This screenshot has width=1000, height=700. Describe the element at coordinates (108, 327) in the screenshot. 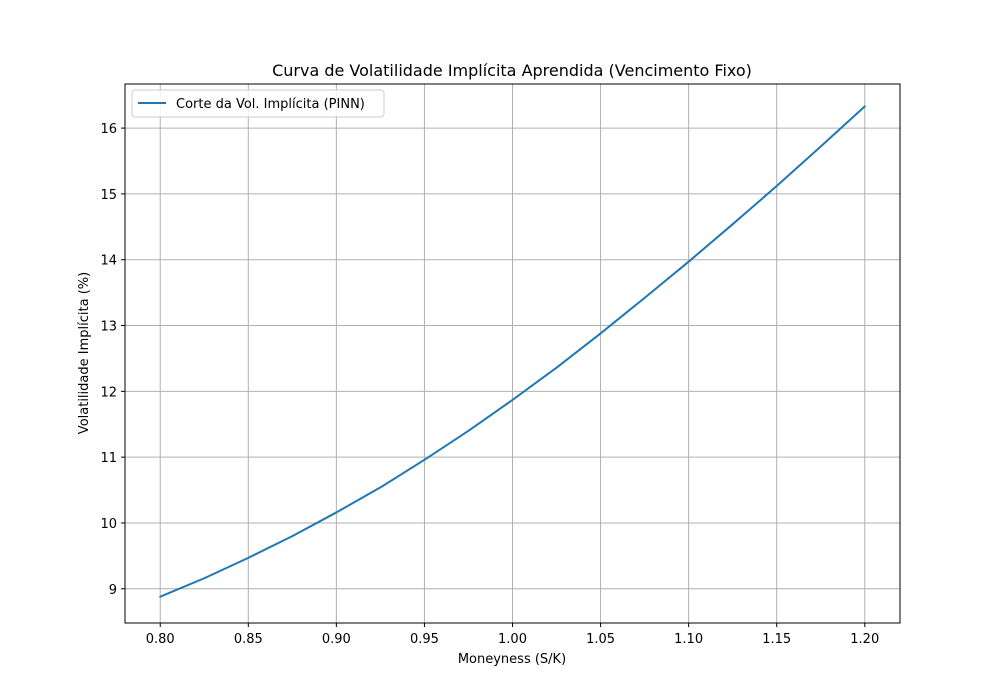

I see `y-tick-label: 13` at that location.